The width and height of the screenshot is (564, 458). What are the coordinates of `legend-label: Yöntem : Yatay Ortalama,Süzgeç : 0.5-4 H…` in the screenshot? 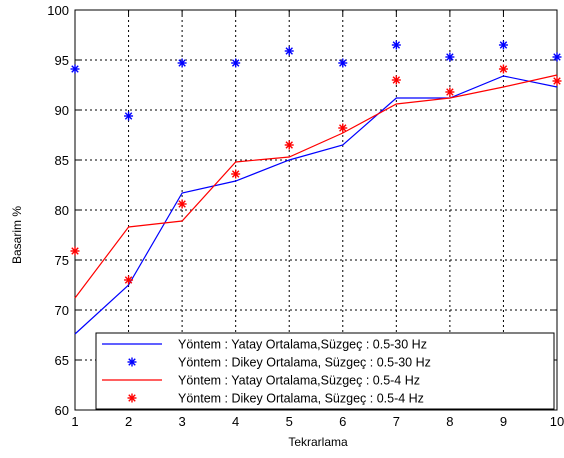 It's located at (299, 381).